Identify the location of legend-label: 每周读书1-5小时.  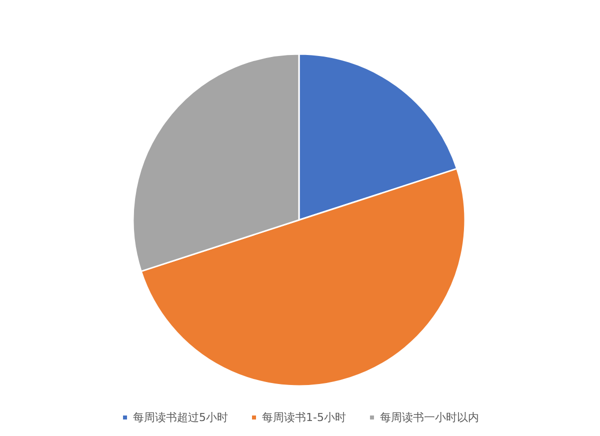
(304, 417).